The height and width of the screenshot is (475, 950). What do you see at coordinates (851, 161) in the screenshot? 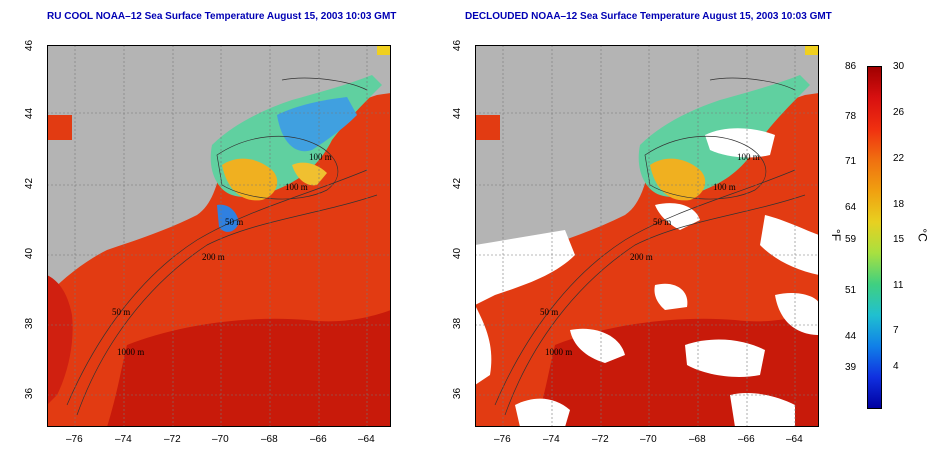
I see `fahrenheit-tick: 71` at bounding box center [851, 161].